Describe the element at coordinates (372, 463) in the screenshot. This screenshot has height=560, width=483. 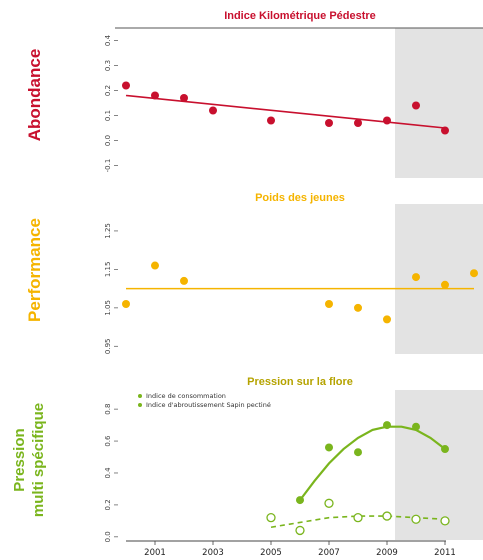
I see `curve-consommation` at that location.